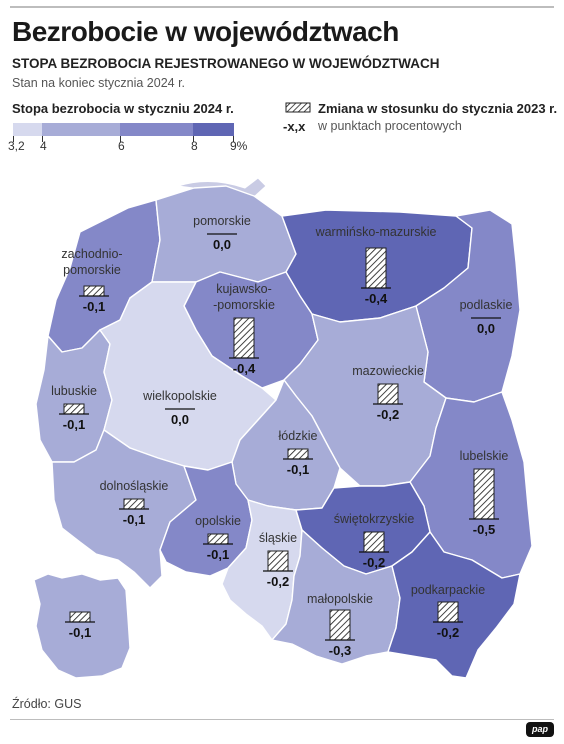 The image size is (564, 744). I want to click on pap-logo: pap, so click(540, 729).